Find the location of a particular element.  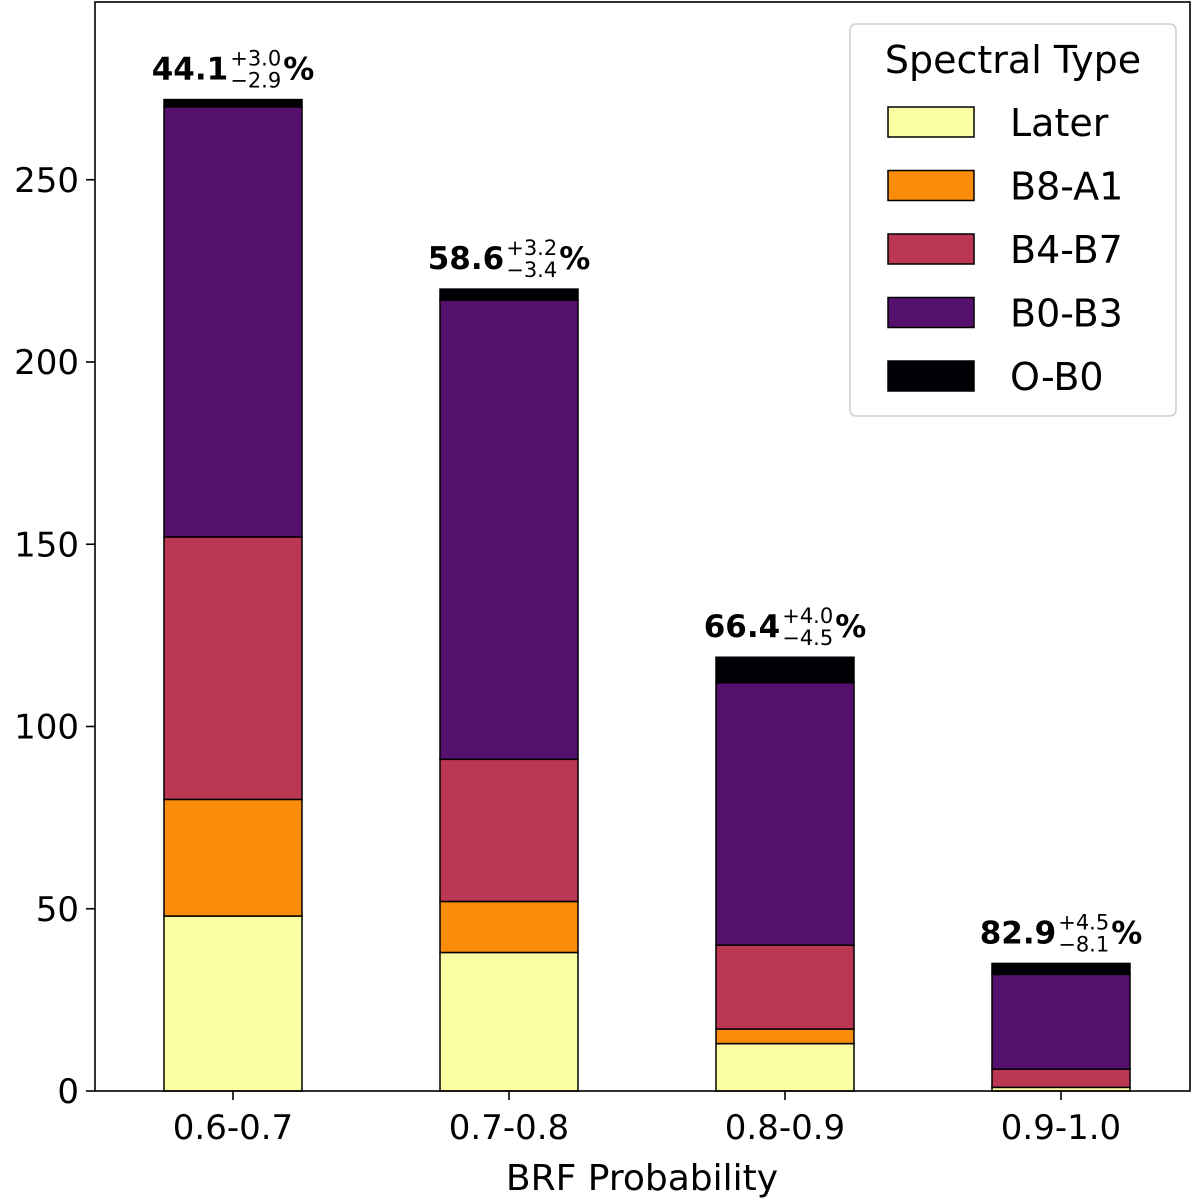

pct-annotation: 82.9 +4.5−8.1% is located at coordinates (1061, 933).